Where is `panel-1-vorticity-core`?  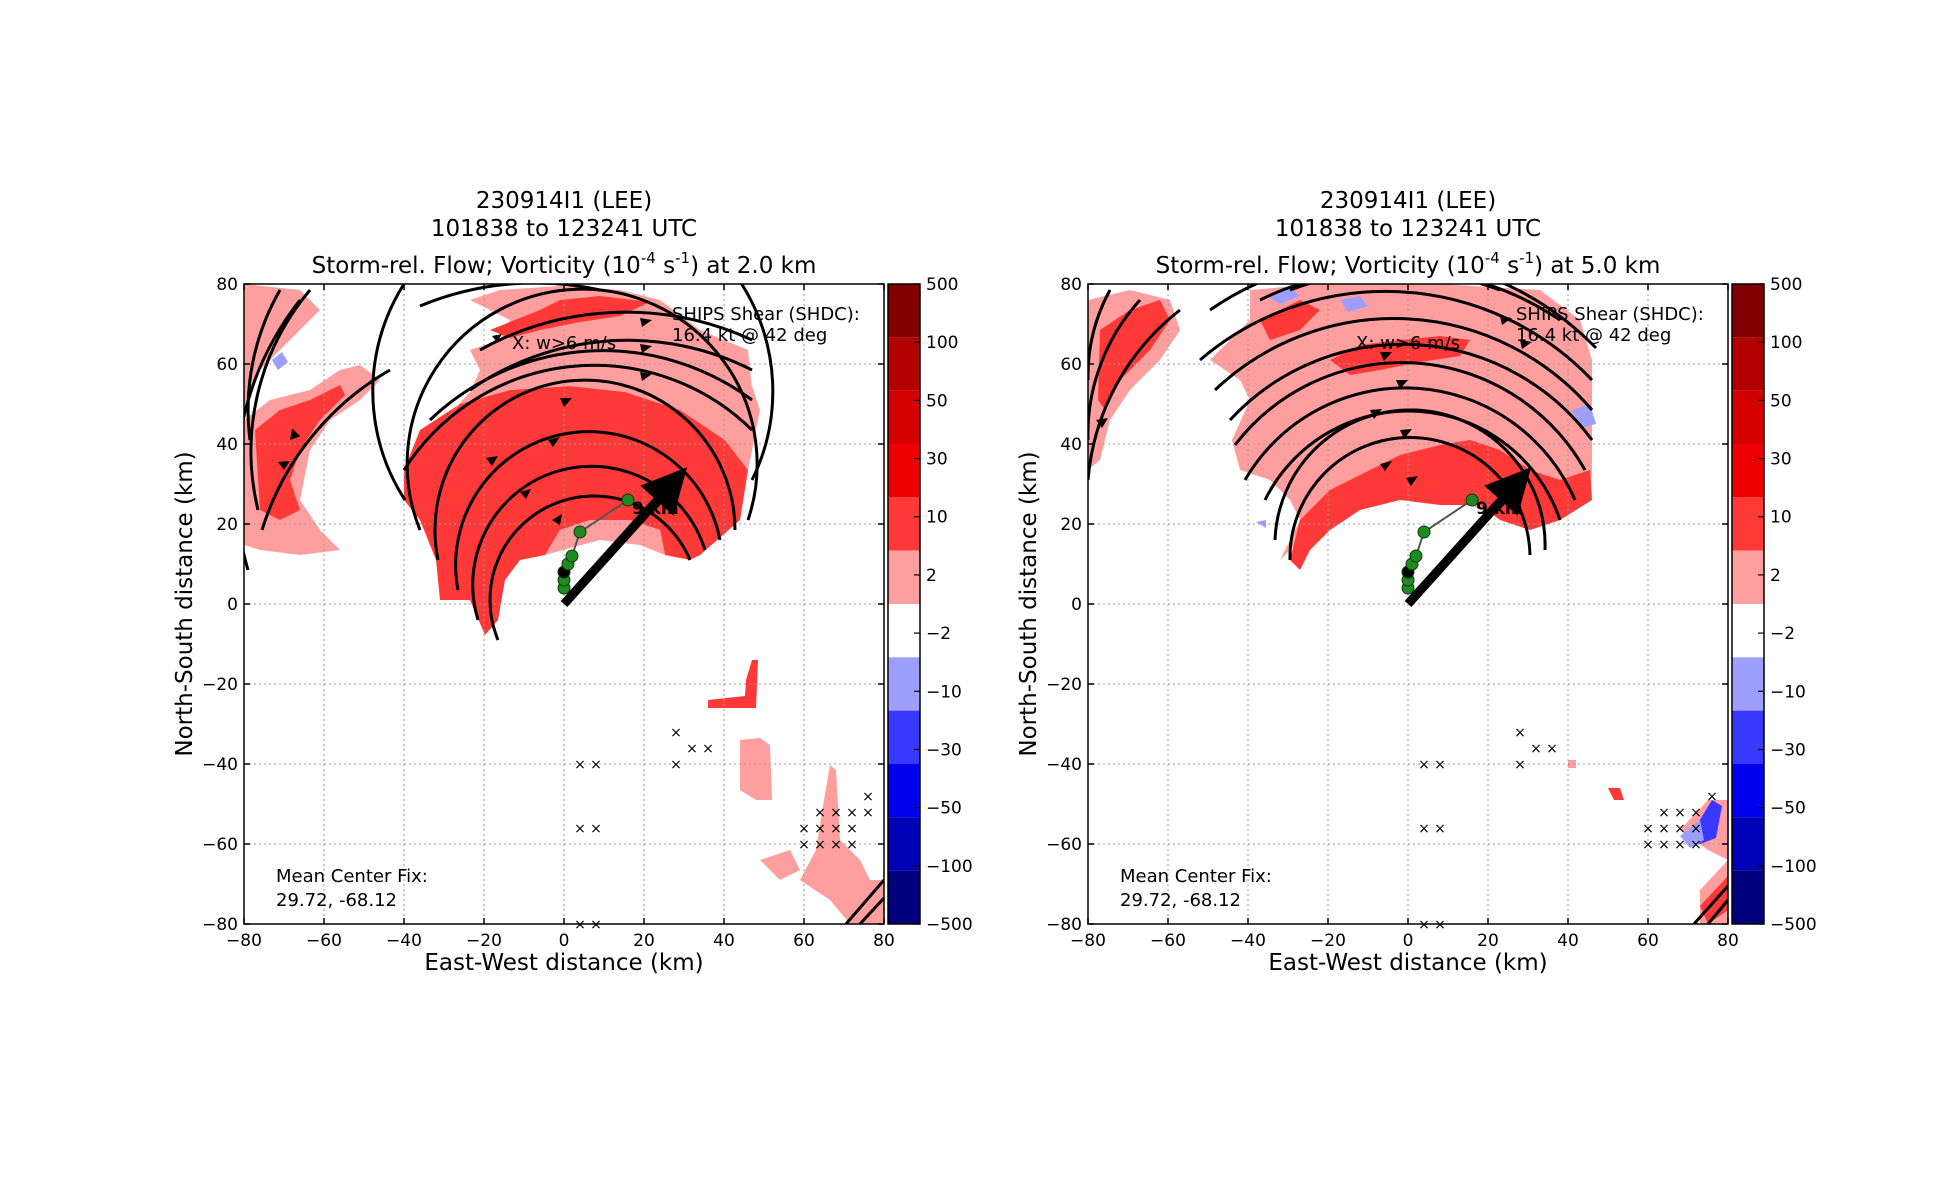
panel-1-vorticity-core is located at coordinates (576, 510).